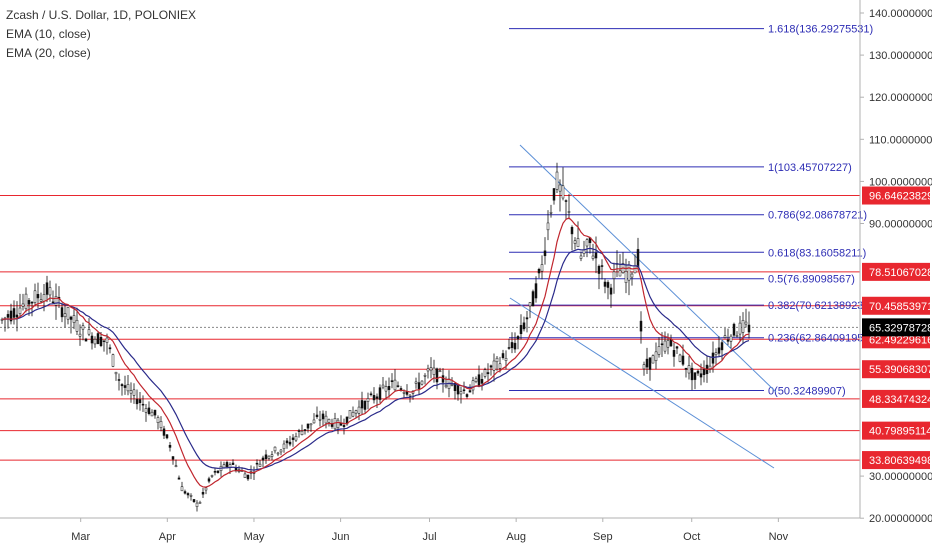 Image resolution: width=932 pixels, height=550 pixels. I want to click on symbol-title: Zcash / U.S. Dollar, 1D, POLONIEX, so click(101, 15).